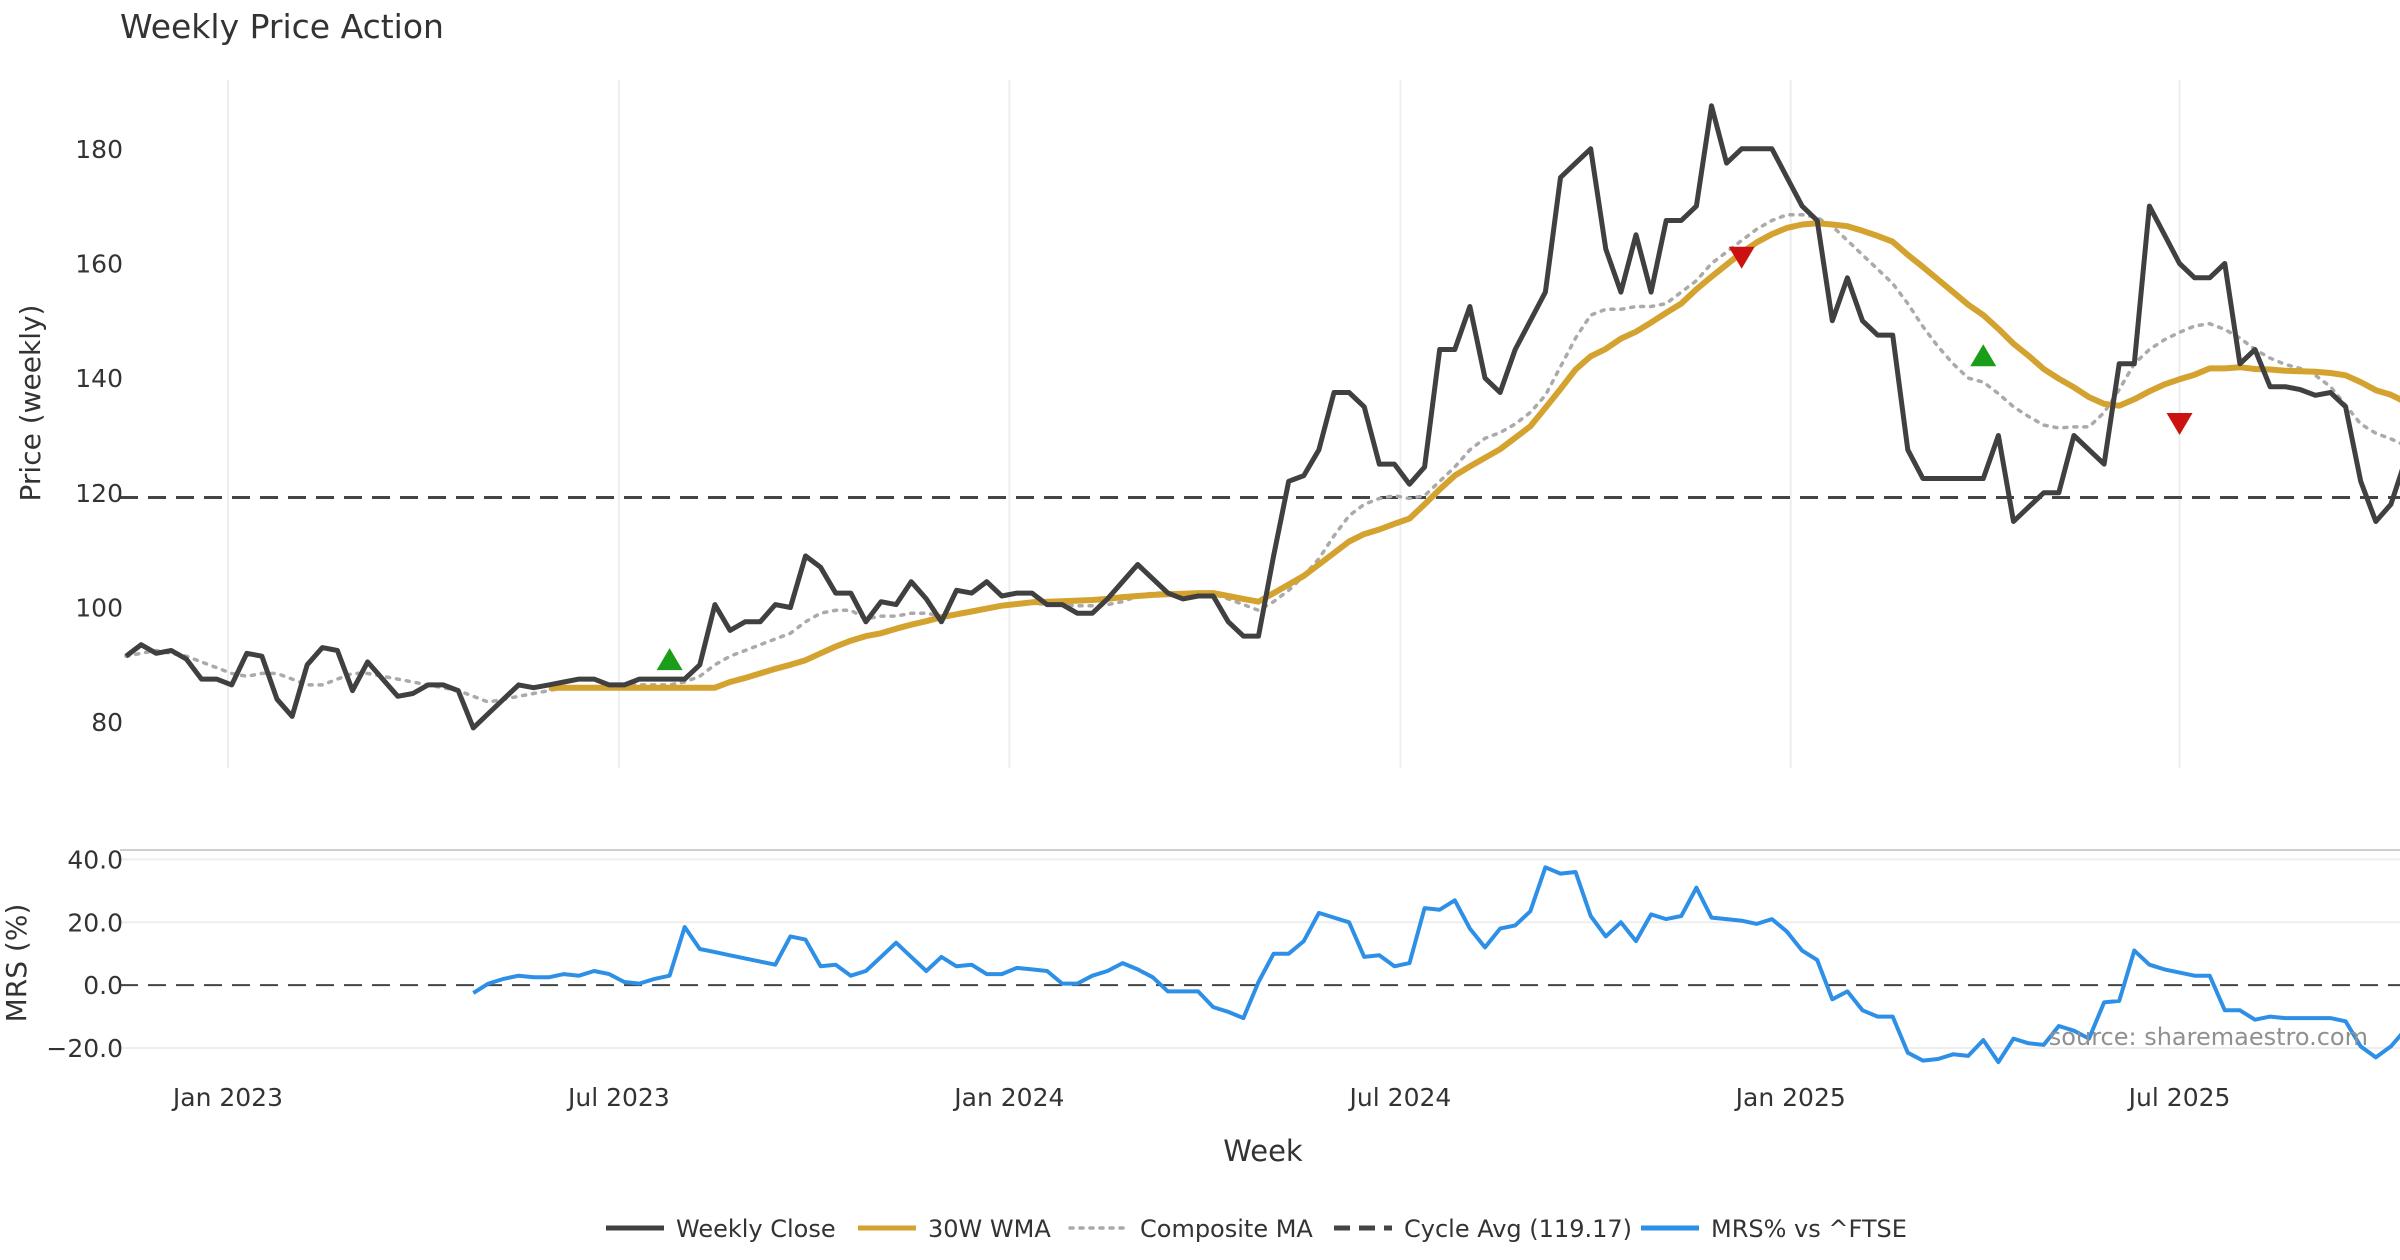 This screenshot has height=1260, width=2400. What do you see at coordinates (99, 378) in the screenshot?
I see `price-ytick-3: 140` at bounding box center [99, 378].